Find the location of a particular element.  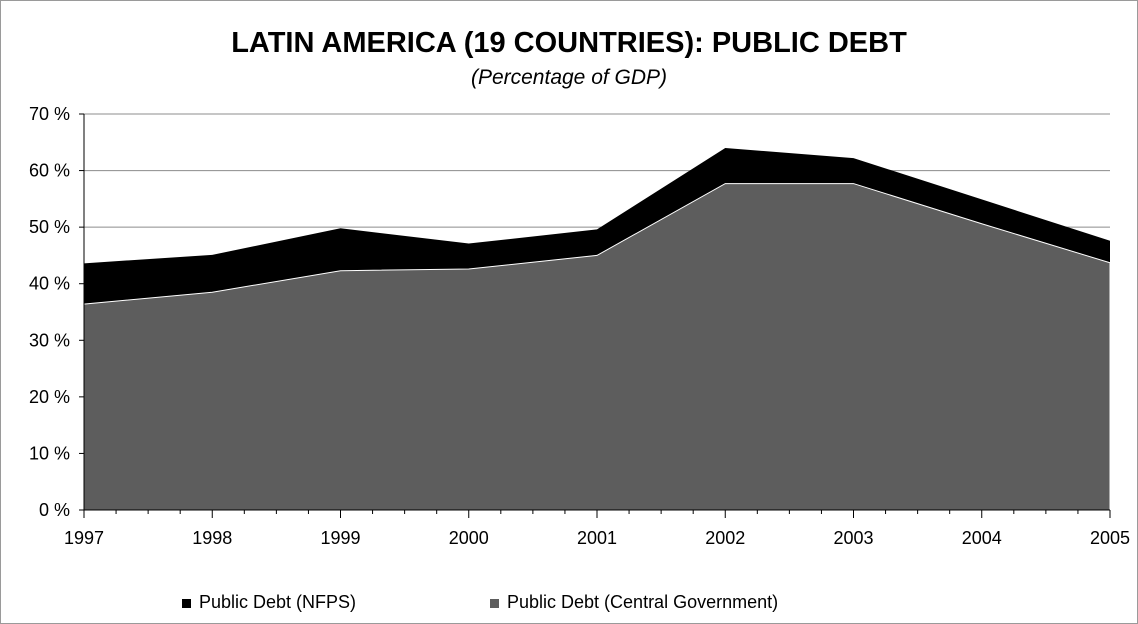

y-tick-label: 0 % is located at coordinates (54, 510).